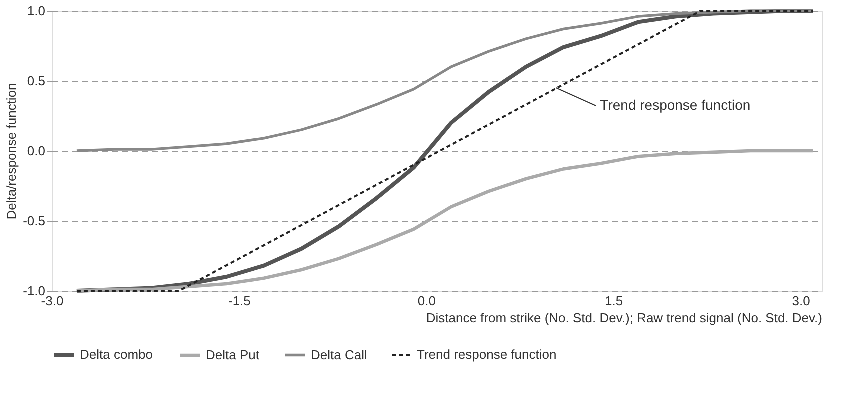 The image size is (862, 400). I want to click on x-tick-label: 1.5, so click(614, 301).